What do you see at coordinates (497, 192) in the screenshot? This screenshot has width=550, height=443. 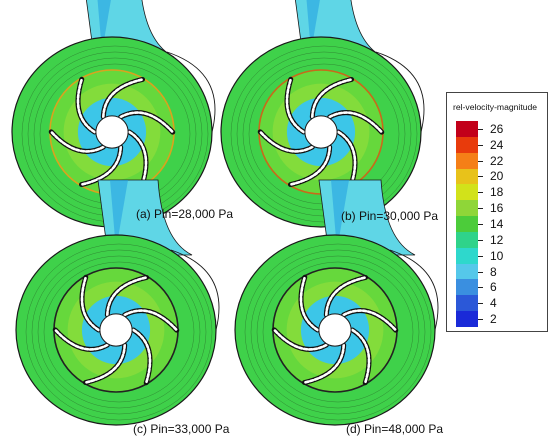 I see `legend-tick-label: 18` at bounding box center [497, 192].